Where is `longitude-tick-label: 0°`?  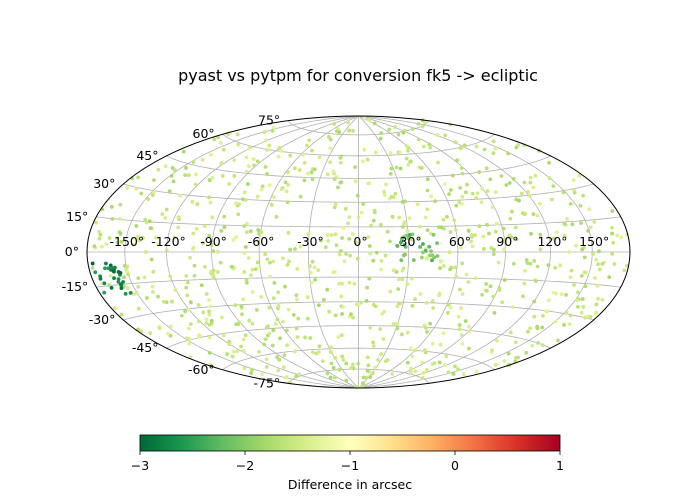
longitude-tick-label: 0° is located at coordinates (360, 241).